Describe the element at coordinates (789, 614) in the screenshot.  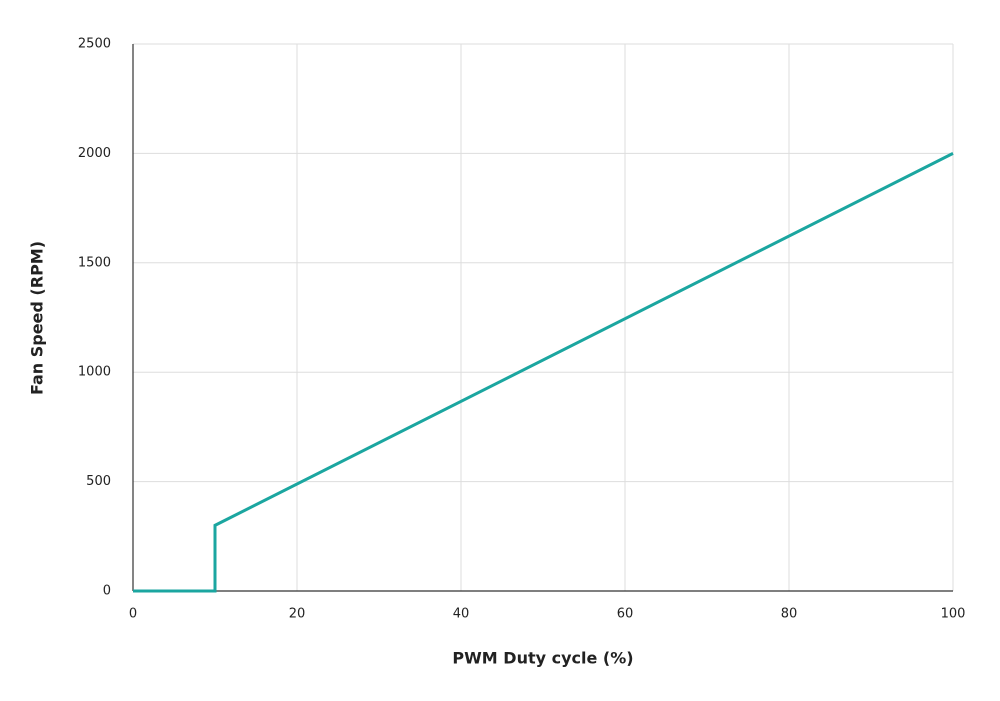
I see `x-tick-label: 80` at that location.